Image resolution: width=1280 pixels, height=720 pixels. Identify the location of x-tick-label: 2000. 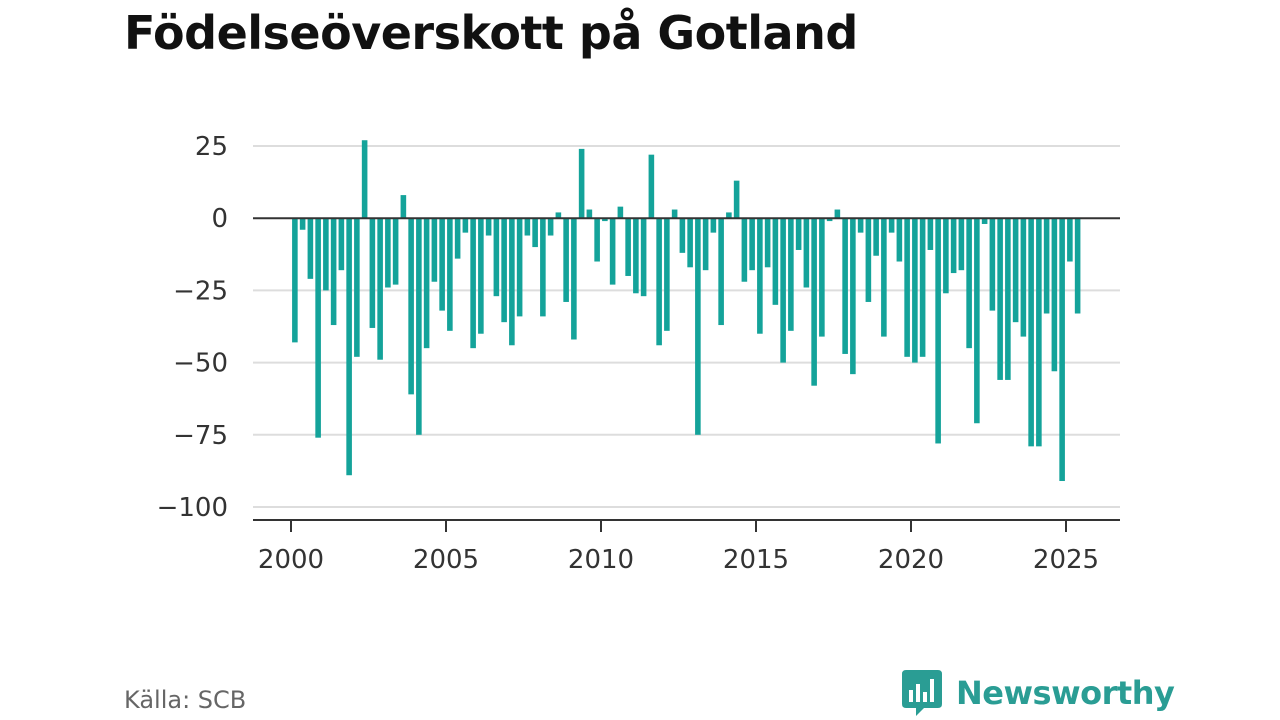
(291, 560).